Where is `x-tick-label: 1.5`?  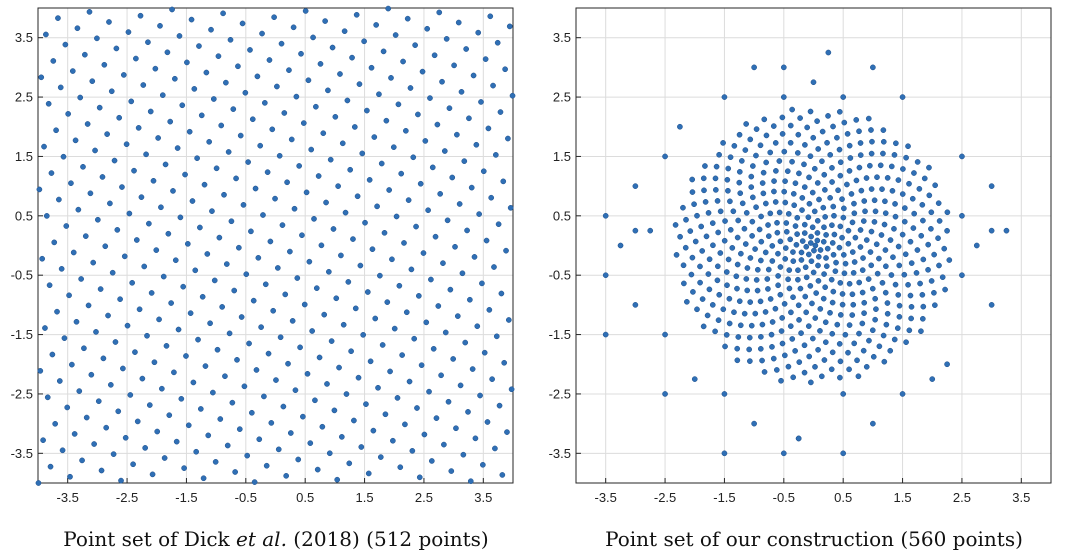 x-tick-label: 1.5 is located at coordinates (365, 497).